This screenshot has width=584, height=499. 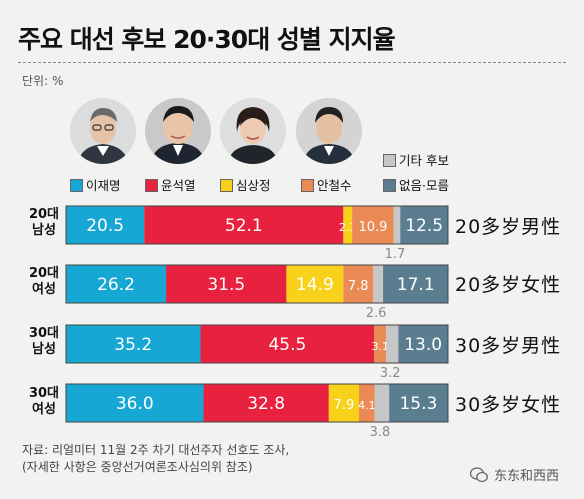 I want to click on legend-label-ahn: 안철수, so click(x=334, y=185).